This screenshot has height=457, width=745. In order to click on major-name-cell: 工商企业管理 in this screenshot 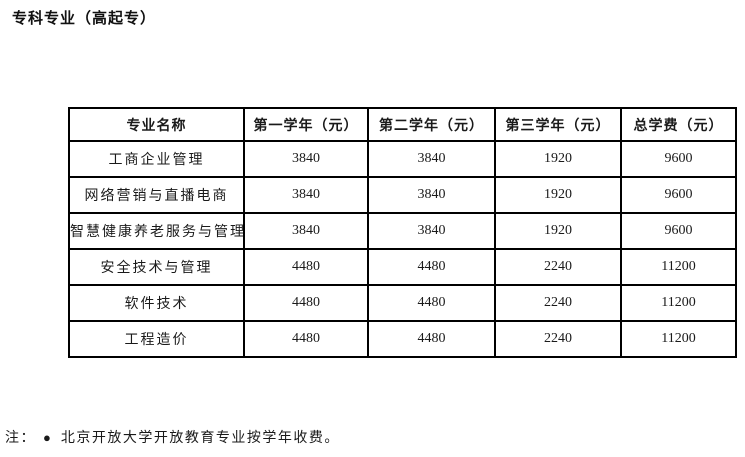, I will do `click(156, 159)`.